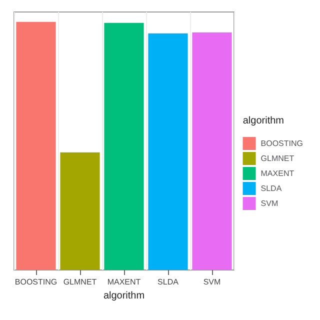 The width and height of the screenshot is (320, 320). Describe the element at coordinates (212, 282) in the screenshot. I see `x-tick-label: SVM` at that location.